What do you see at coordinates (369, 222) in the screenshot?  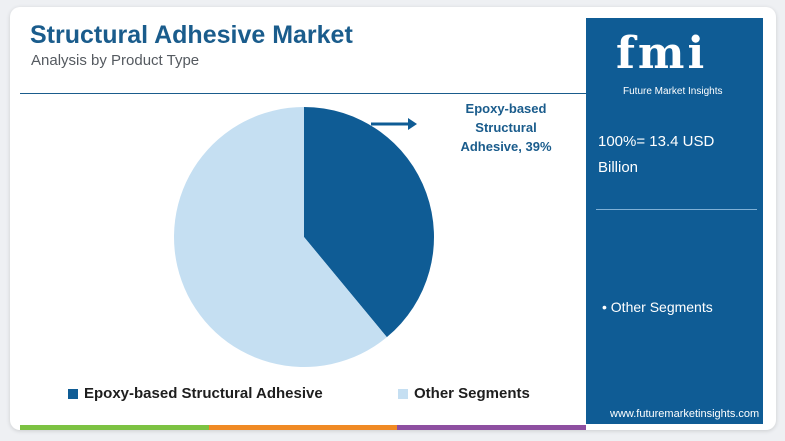 I see `pie-slice-epoxy` at bounding box center [369, 222].